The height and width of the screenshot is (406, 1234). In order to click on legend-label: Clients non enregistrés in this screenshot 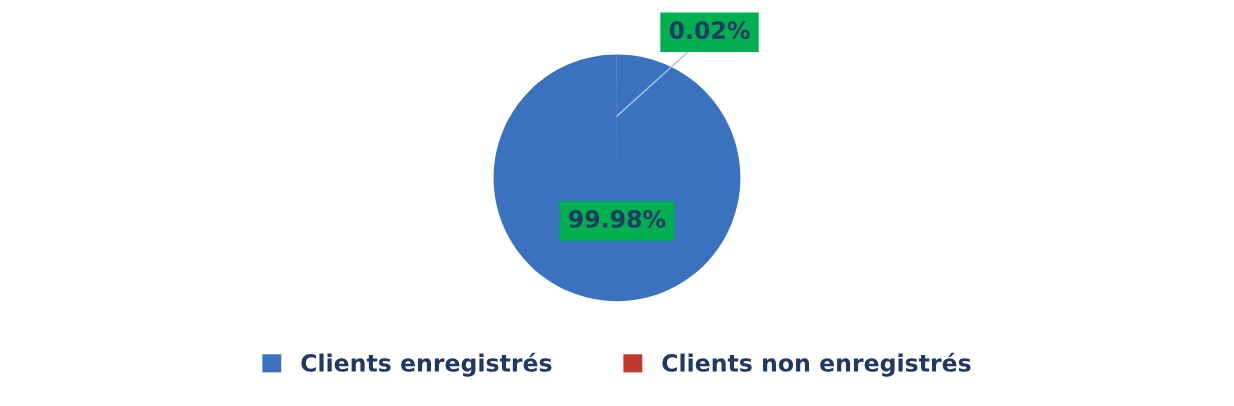, I will do `click(816, 364)`.